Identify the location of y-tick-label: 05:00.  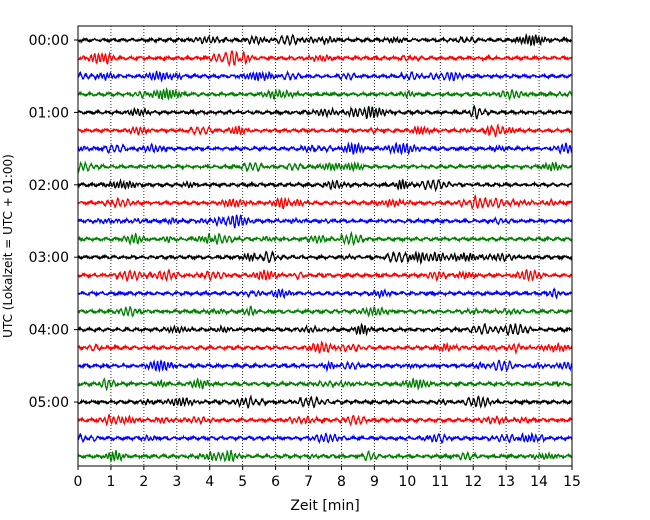
(49, 403).